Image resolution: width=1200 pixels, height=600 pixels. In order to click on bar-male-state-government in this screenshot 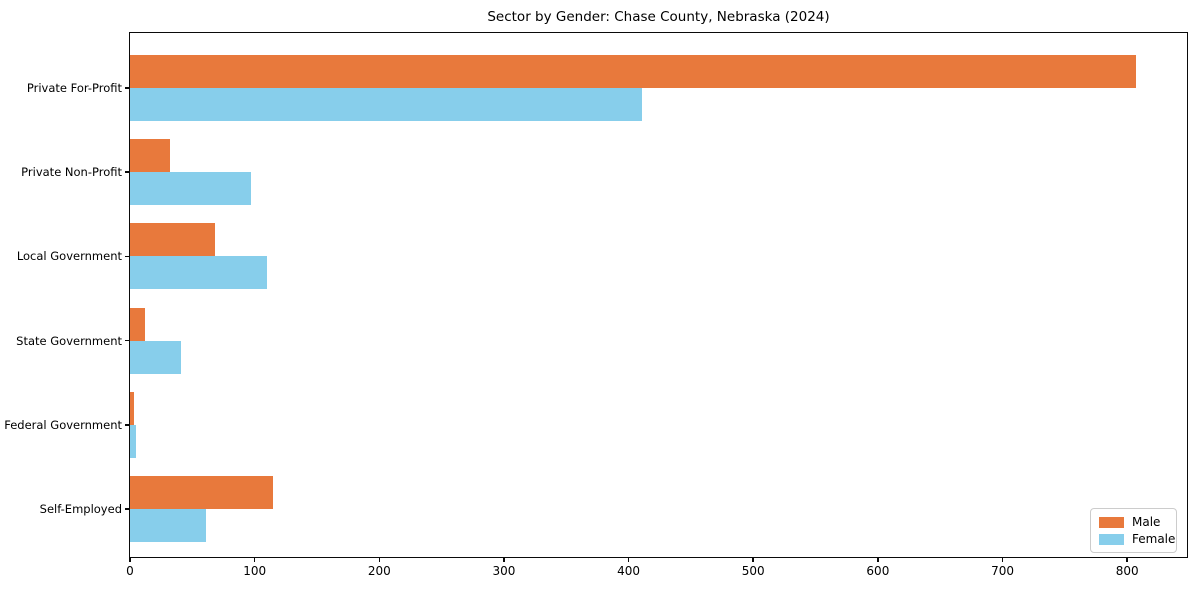, I will do `click(137, 324)`.